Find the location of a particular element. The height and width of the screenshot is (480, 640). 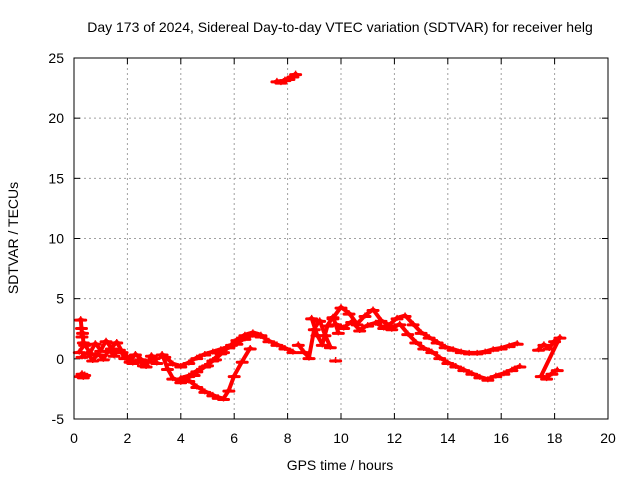

y-tick-label: 20 is located at coordinates (56, 118).